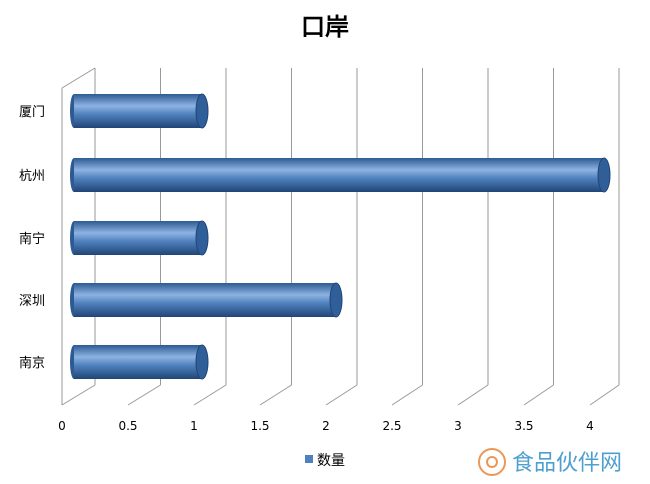 This screenshot has width=650, height=484. Describe the element at coordinates (62, 426) in the screenshot. I see `x-tick-label: 0` at that location.